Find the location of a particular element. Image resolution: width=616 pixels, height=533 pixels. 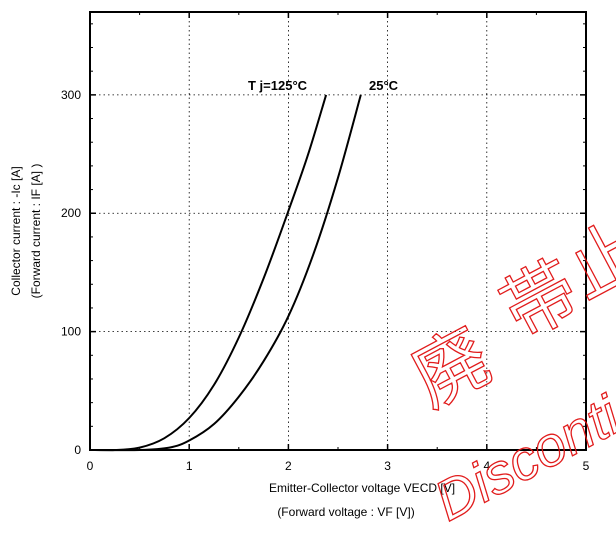

x-tick-label: 5 is located at coordinates (586, 466).